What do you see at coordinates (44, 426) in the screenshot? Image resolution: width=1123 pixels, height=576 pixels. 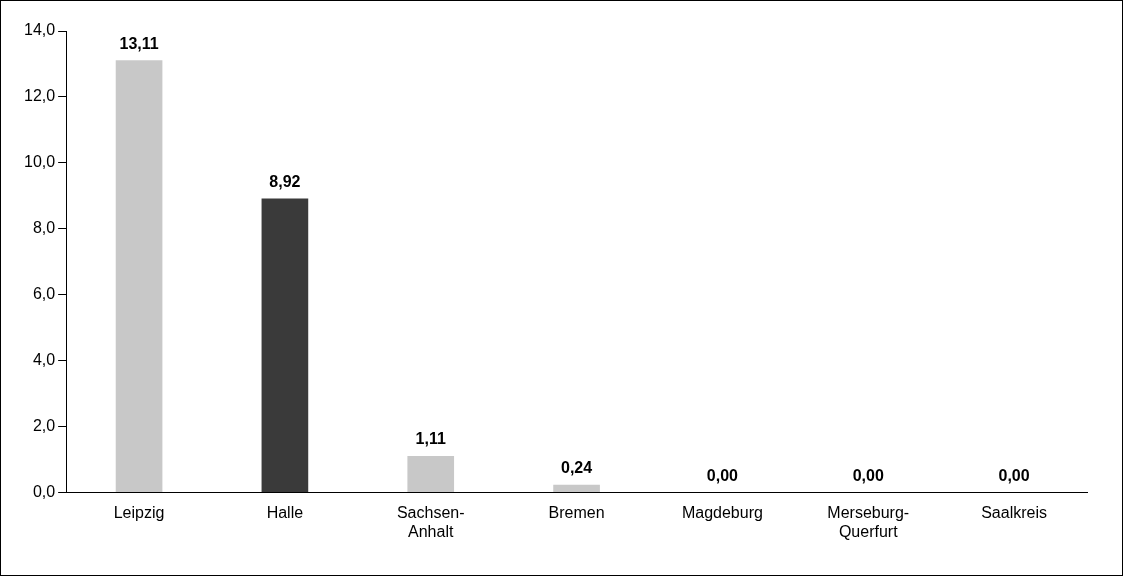 I see `y-tick-label: 2,0` at bounding box center [44, 426].